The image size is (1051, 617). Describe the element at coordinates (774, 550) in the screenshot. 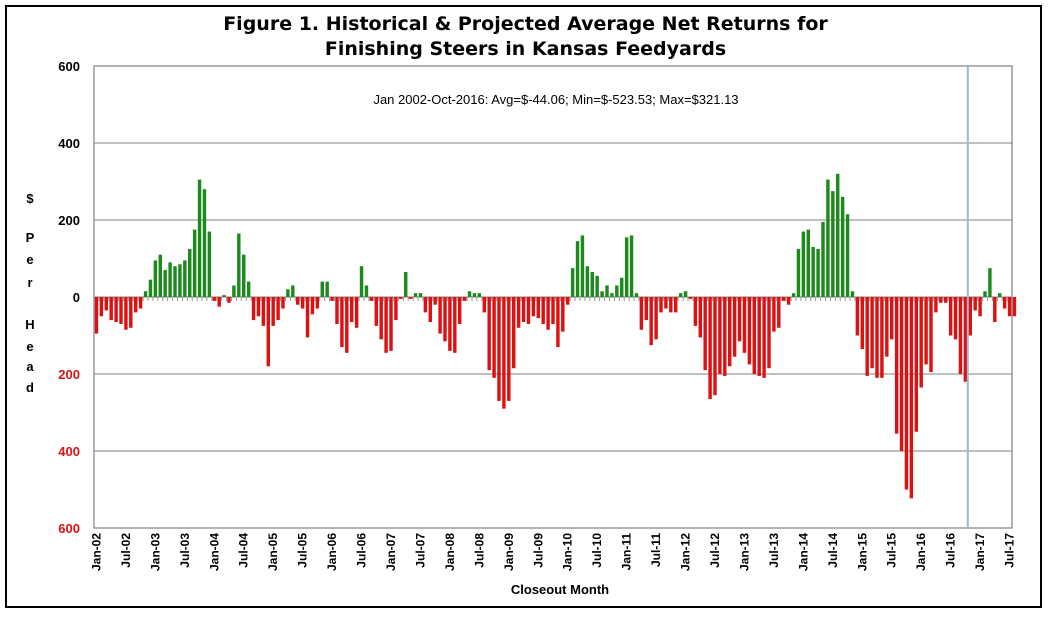

I see `x-tick-label: Jul-13` at that location.